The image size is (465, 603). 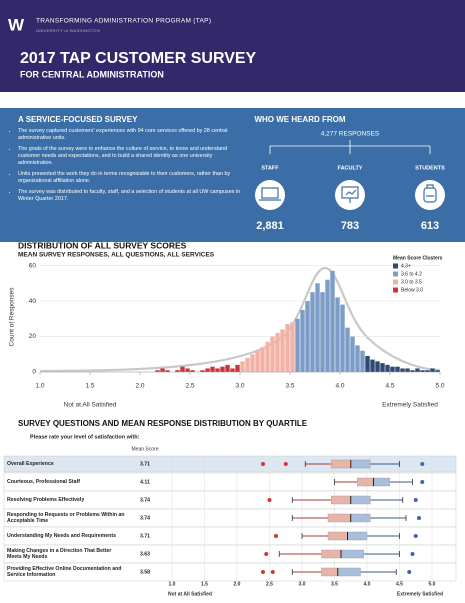 What do you see at coordinates (432, 584) in the screenshot?
I see `x-tick-label: 5.0` at bounding box center [432, 584].